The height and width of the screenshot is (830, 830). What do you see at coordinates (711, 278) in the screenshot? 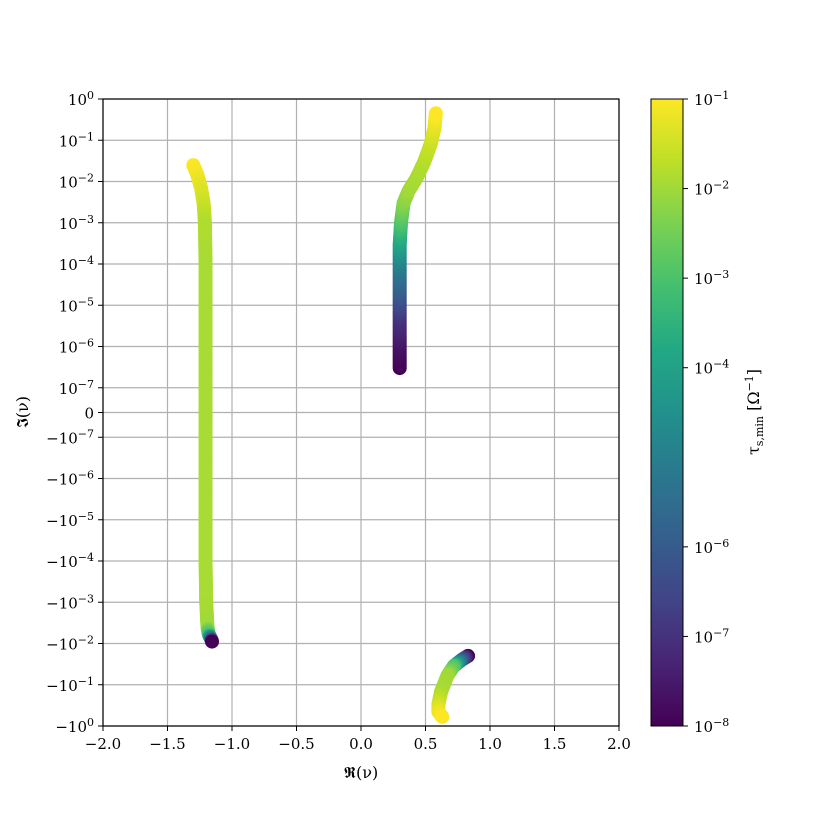
I see `colorbar-tick-label: 10⁻³` at bounding box center [711, 278].